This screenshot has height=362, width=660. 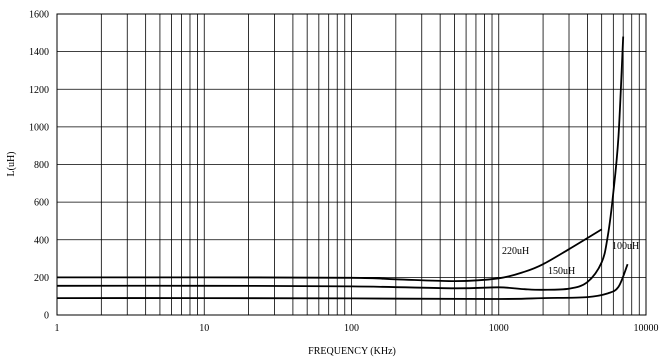 I want to click on y-tick-label: 1000, so click(x=39, y=127).